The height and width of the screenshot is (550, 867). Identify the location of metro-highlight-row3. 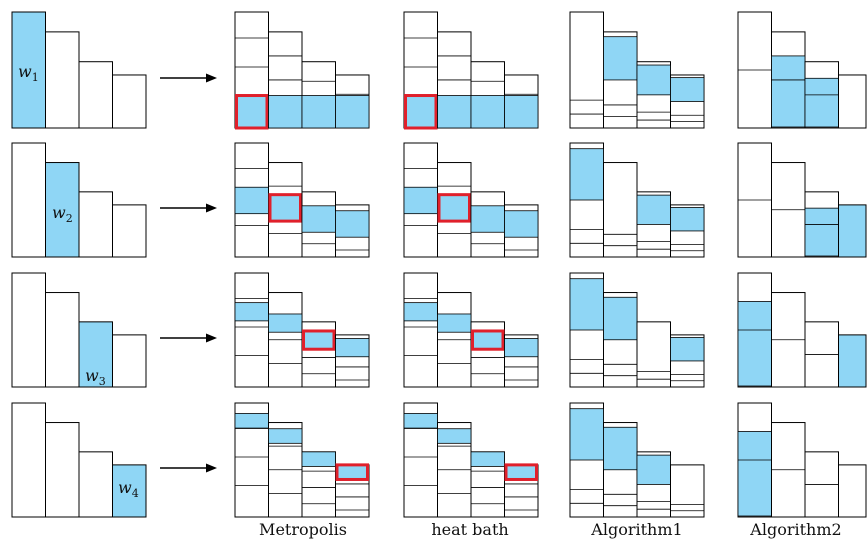
(319, 340).